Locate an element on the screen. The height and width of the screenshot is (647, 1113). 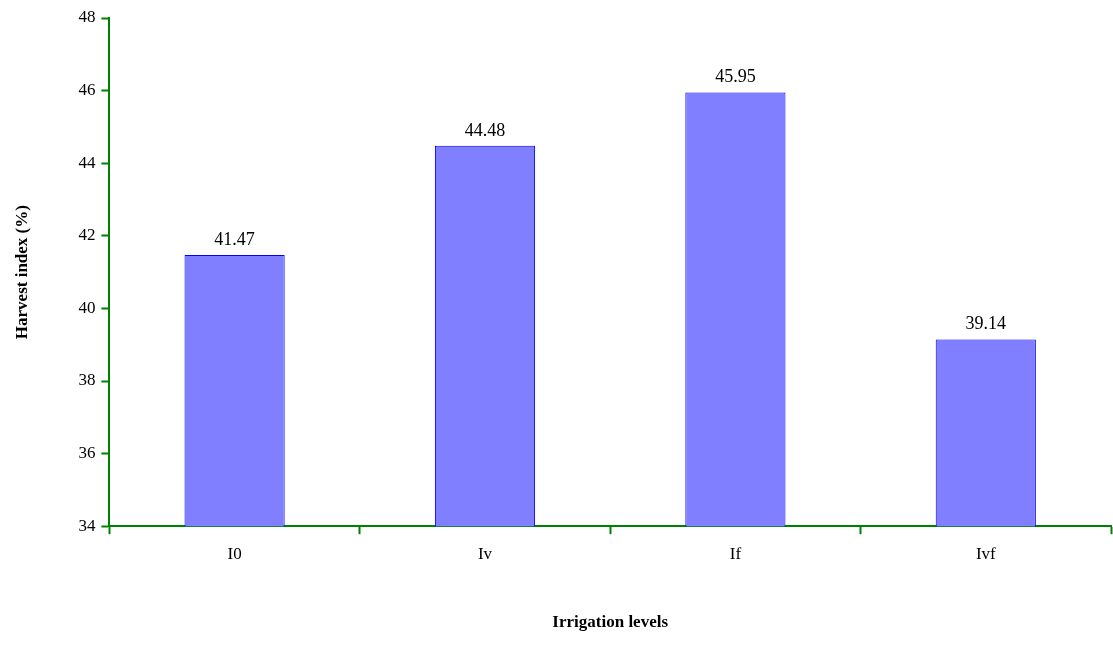
data-label: 41.47 is located at coordinates (234, 238).